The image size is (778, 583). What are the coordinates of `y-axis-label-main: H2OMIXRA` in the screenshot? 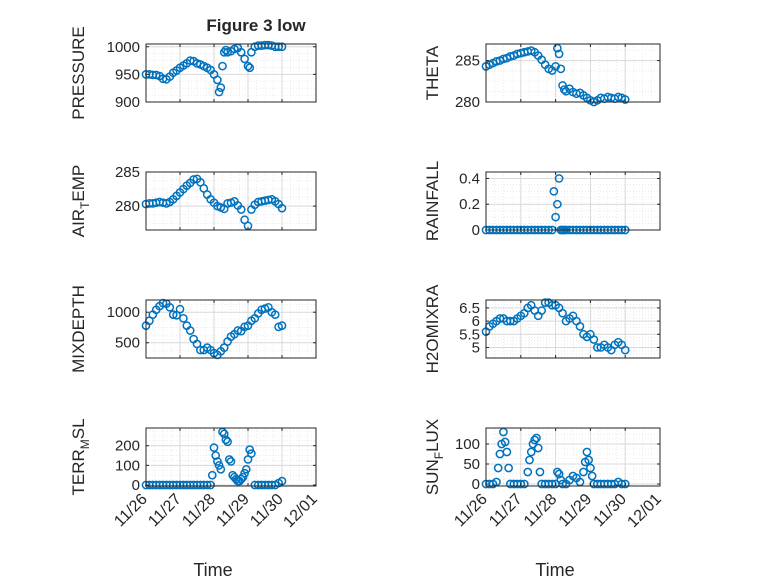 It's located at (432, 328).